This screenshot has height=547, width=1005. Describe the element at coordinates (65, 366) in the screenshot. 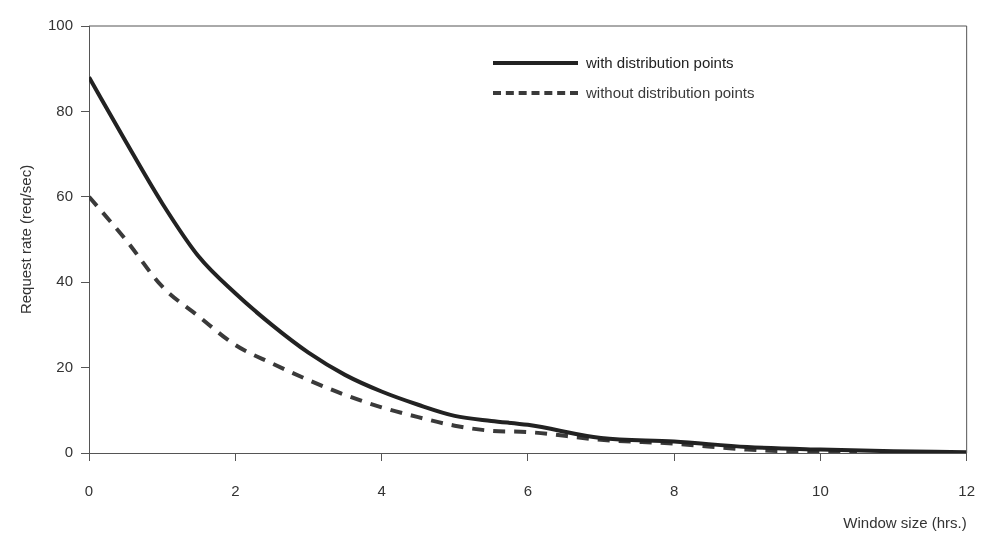

I see `y-tick-label: 20` at that location.